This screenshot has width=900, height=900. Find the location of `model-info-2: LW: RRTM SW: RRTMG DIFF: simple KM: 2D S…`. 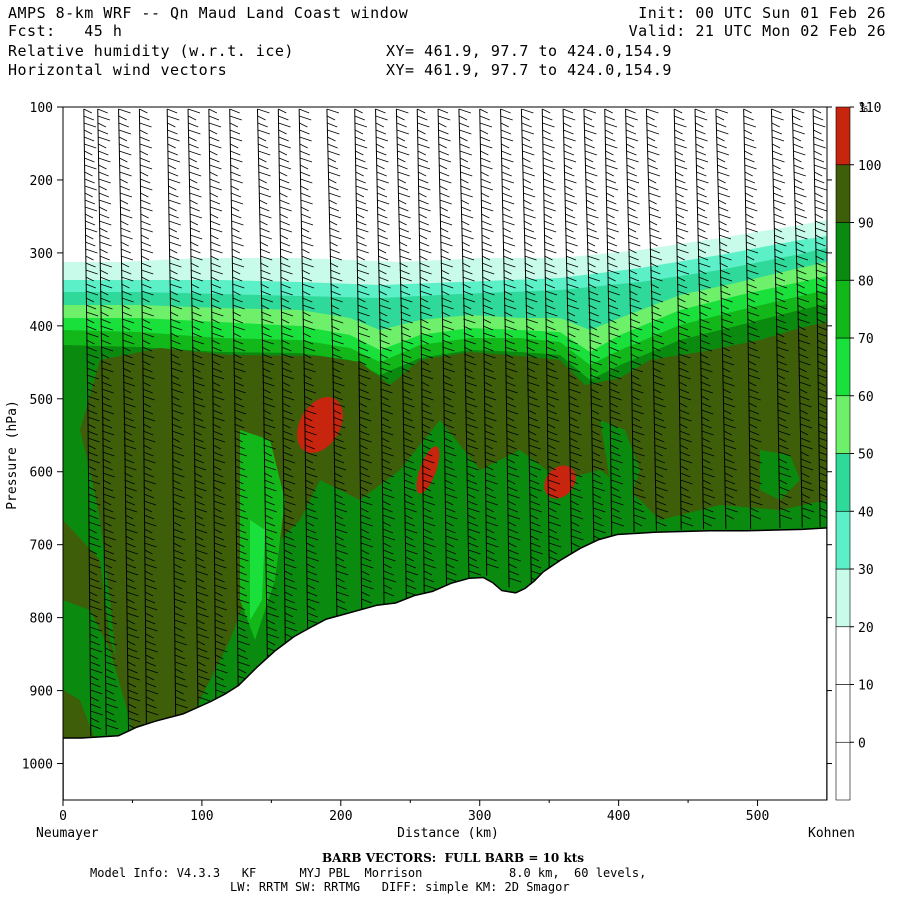

model-info-2: LW: RRTM SW: RRTMG DIFF: simple KM: 2D S… is located at coordinates (400, 887).